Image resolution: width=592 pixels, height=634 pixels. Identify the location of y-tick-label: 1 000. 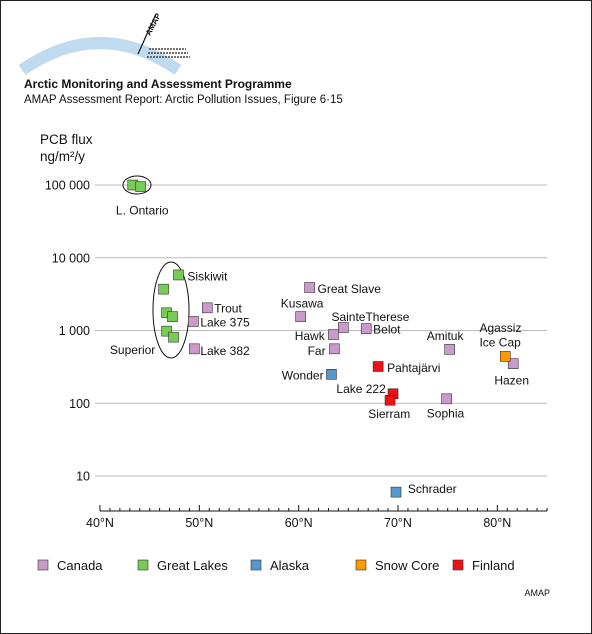
(74, 331).